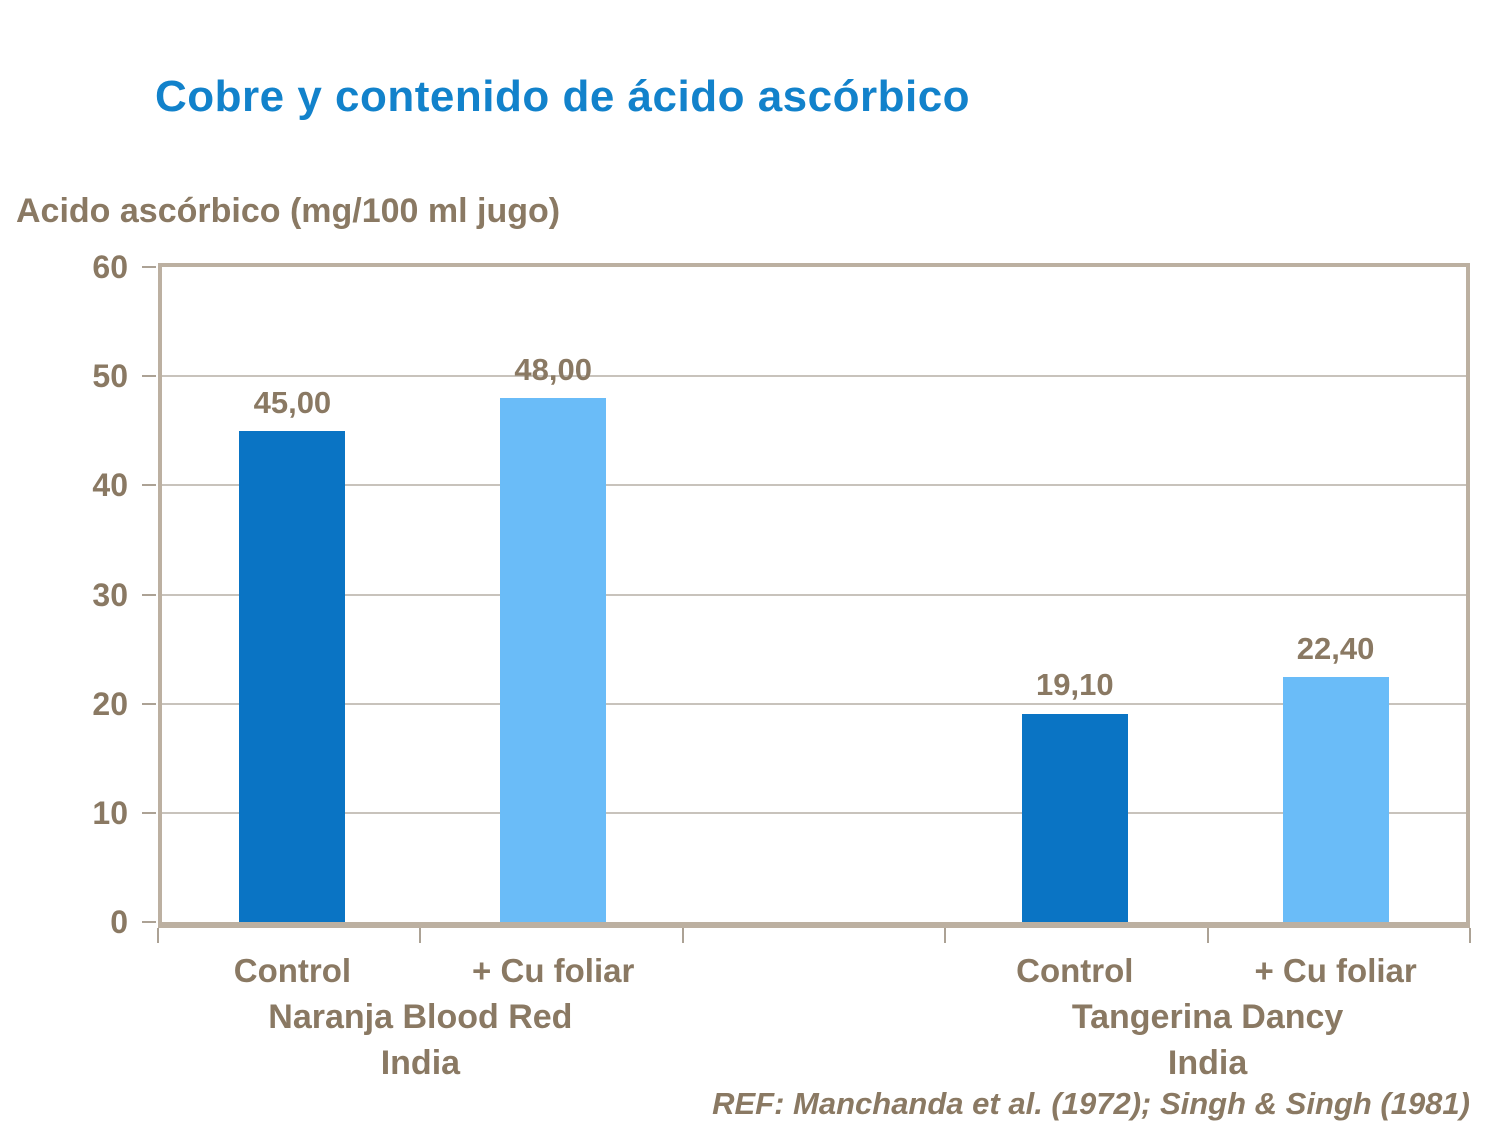 This screenshot has height=1125, width=1500. I want to click on group-label-1-line1: Naranja Blood Red, so click(420, 1017).